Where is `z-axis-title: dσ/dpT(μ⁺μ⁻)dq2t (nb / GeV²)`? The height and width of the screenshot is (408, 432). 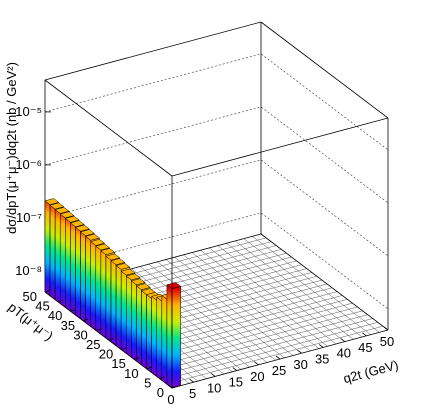 z-axis-title: dσ/dpT(μ⁺μ⁻)dq2t (nb / GeV²) is located at coordinates (11, 148).